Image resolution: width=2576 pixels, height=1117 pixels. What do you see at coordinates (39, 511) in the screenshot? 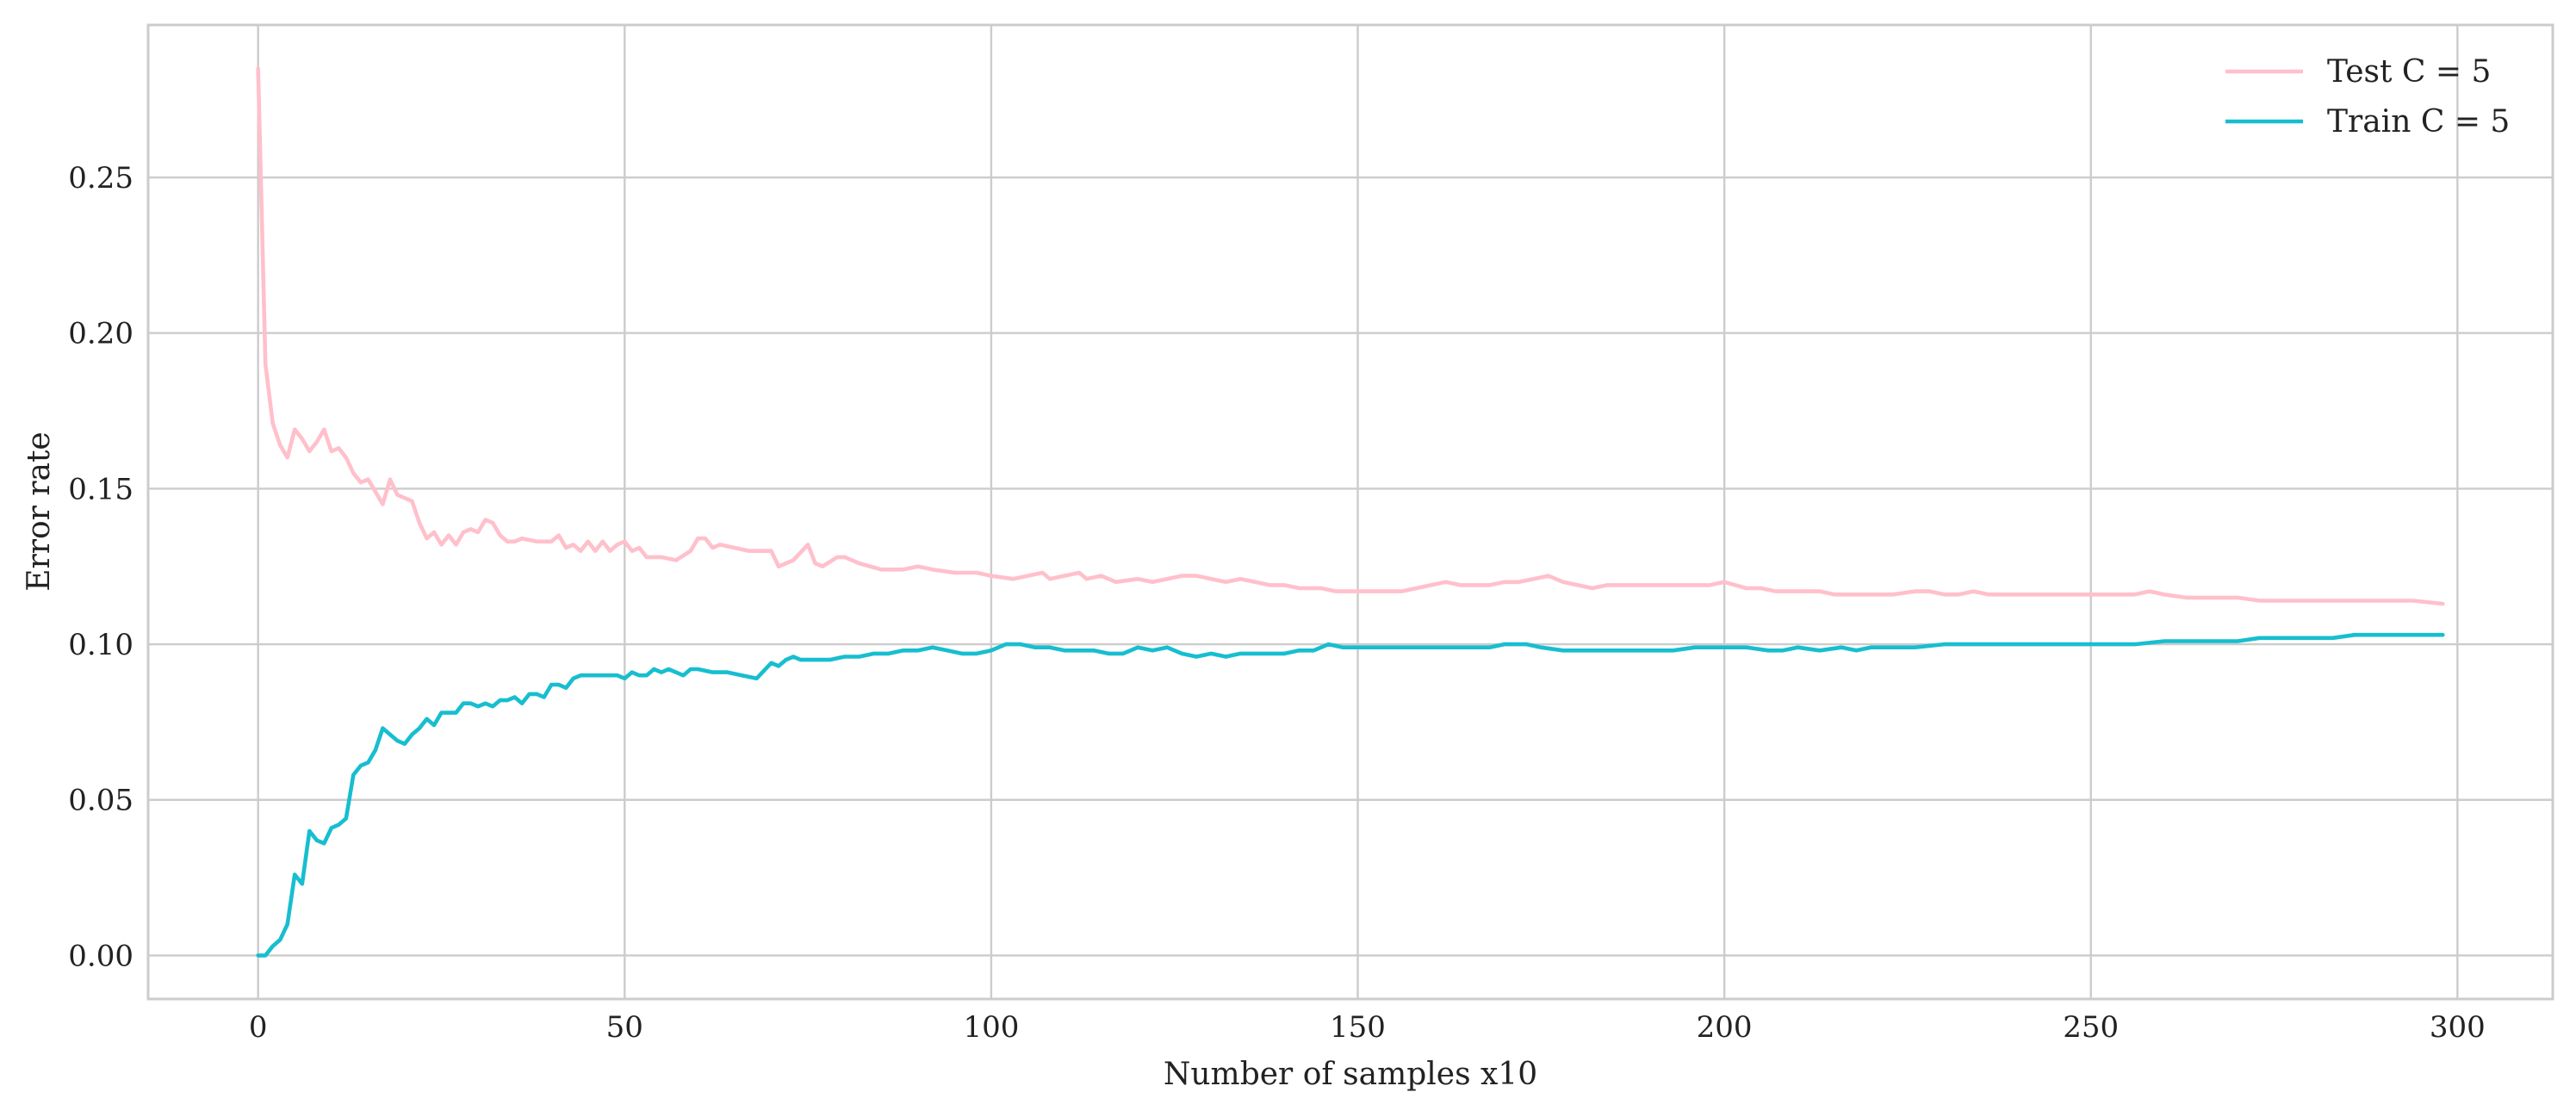
I see `y-axis-label: Error rate` at bounding box center [39, 511].